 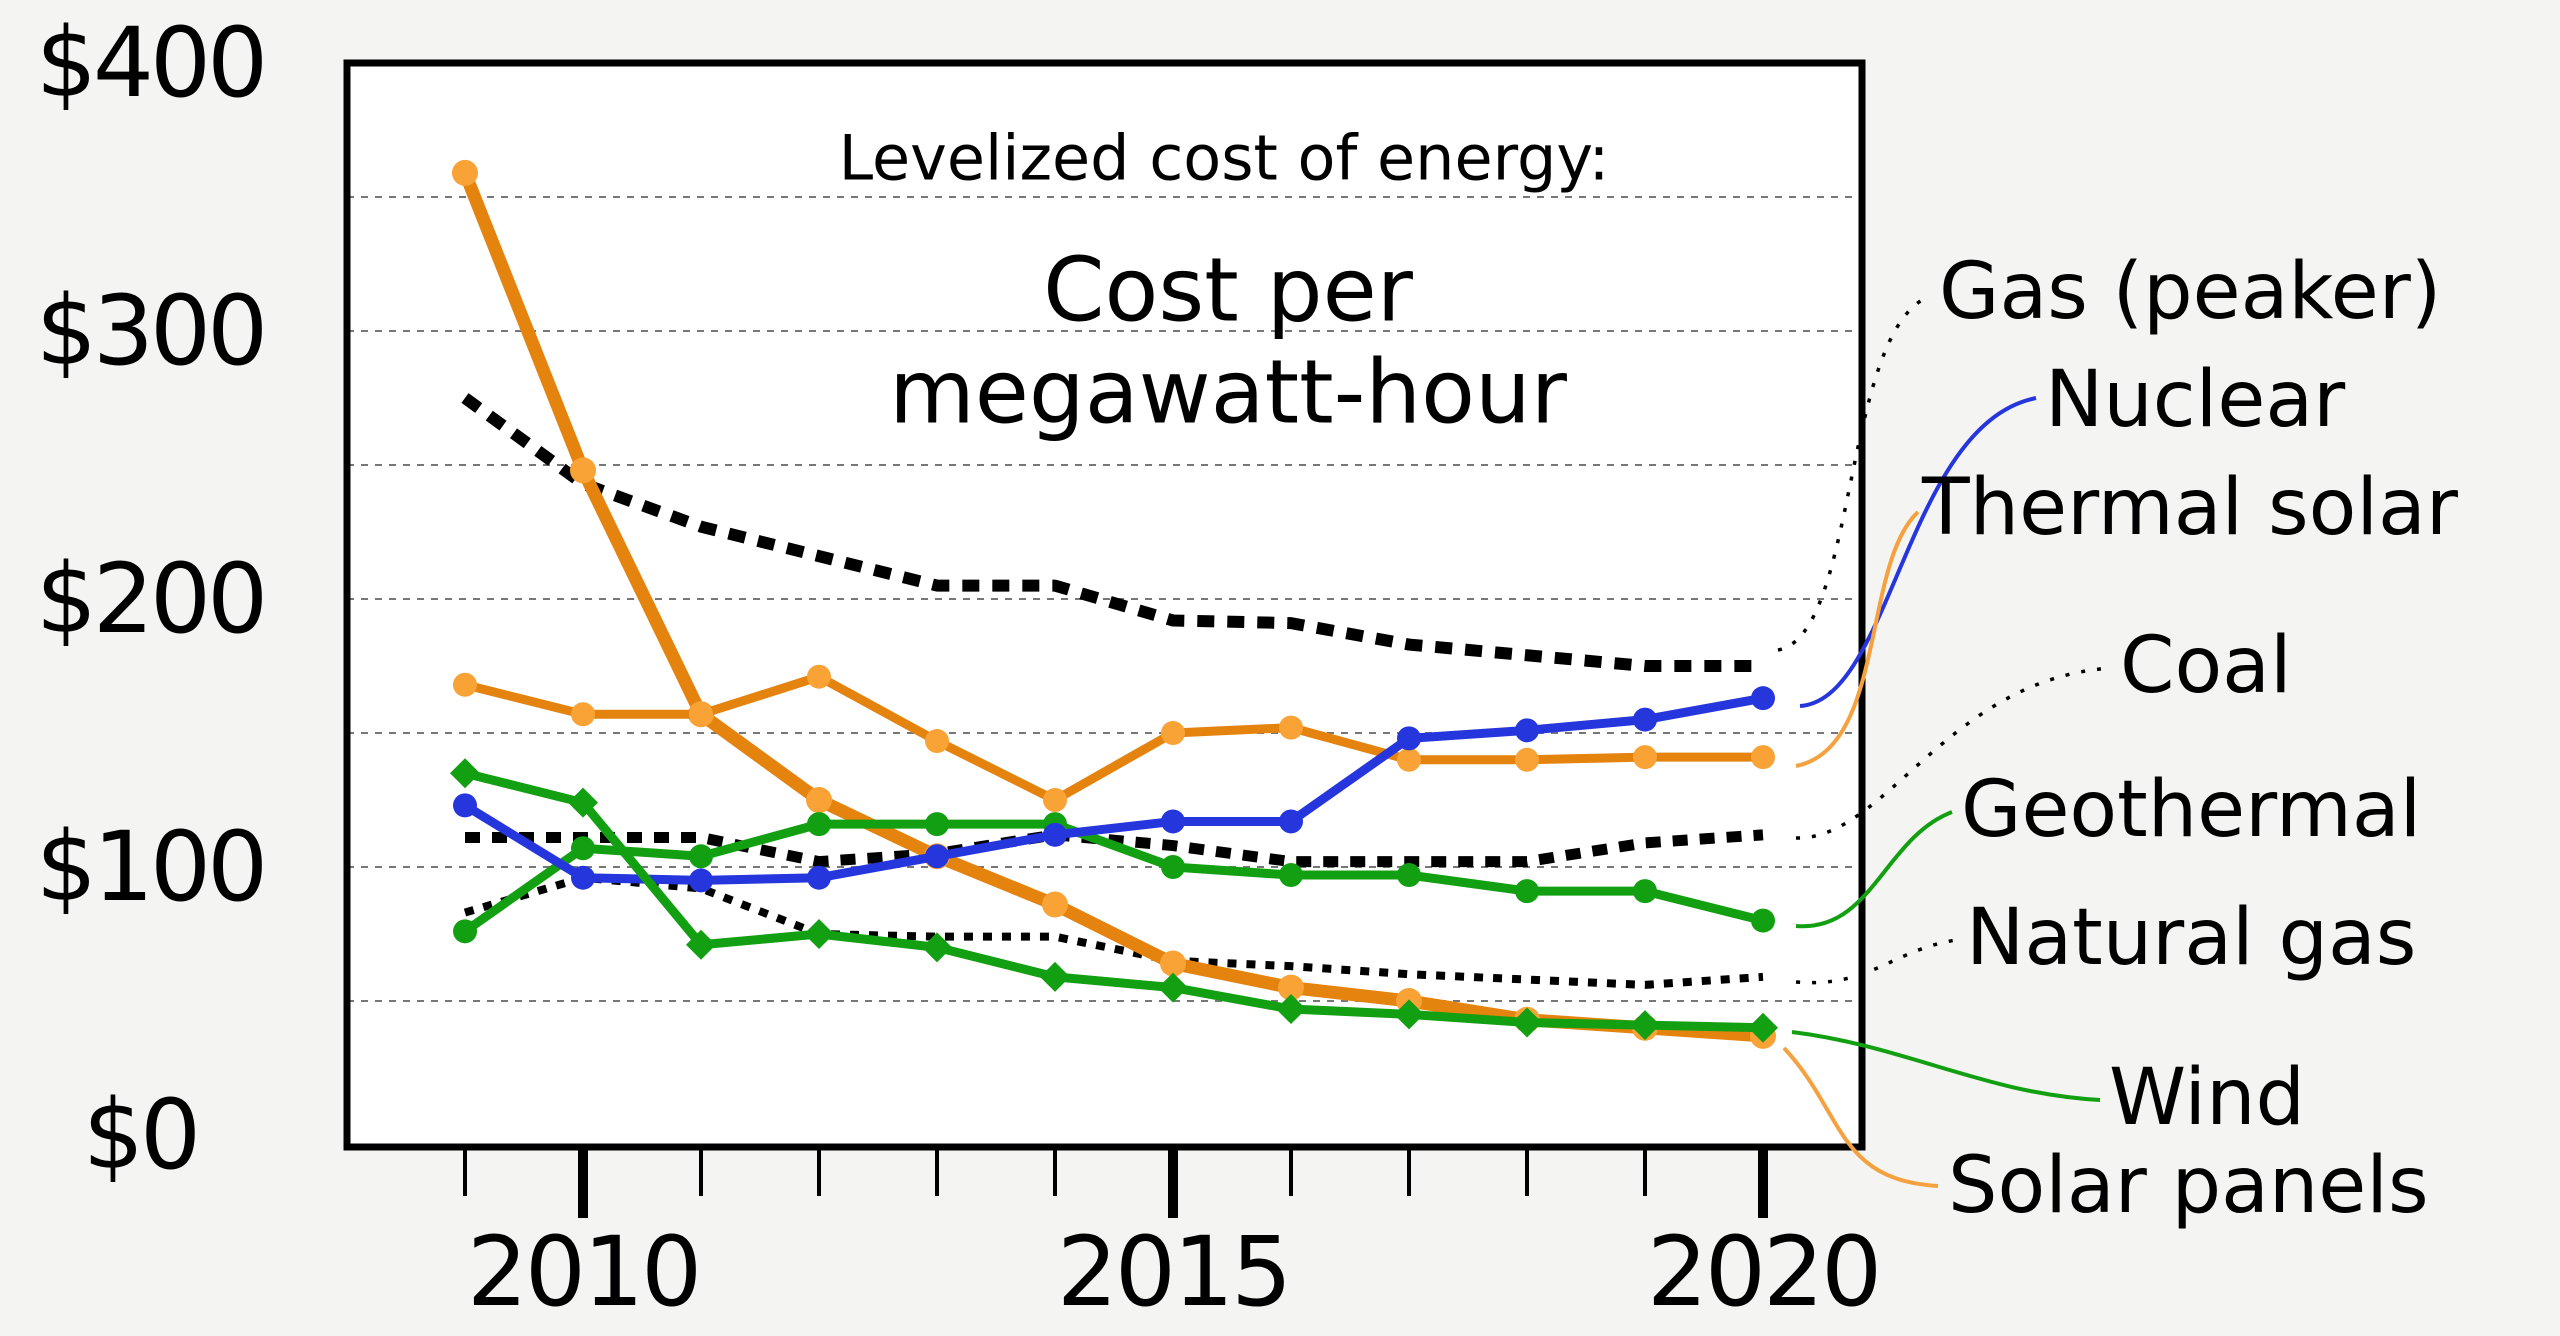 I want to click on x-tick-2010: 2010, so click(x=583, y=1272).